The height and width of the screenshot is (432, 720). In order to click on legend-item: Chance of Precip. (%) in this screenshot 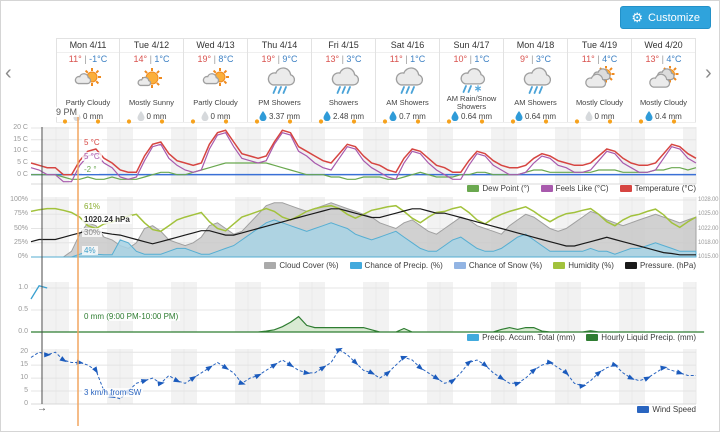, I will do `click(396, 265)`.